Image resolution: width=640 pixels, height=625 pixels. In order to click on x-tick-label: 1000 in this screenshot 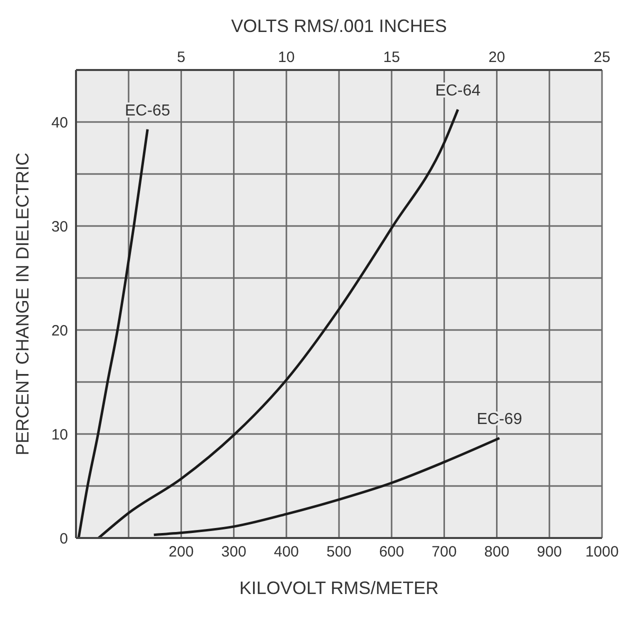, I will do `click(602, 552)`.